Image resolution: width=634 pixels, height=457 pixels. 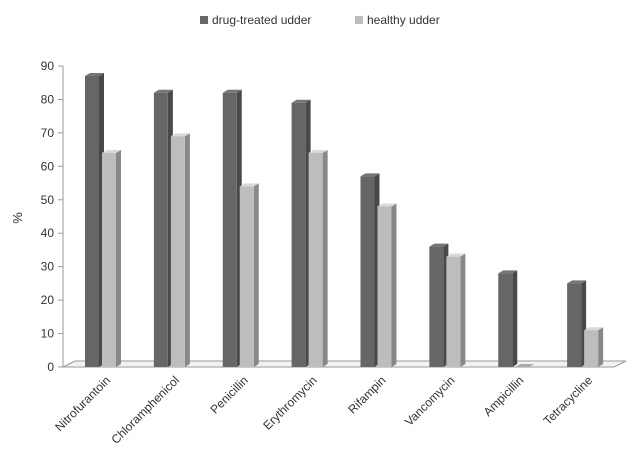 What do you see at coordinates (50, 367) in the screenshot?
I see `y-tick-label: 0` at bounding box center [50, 367].